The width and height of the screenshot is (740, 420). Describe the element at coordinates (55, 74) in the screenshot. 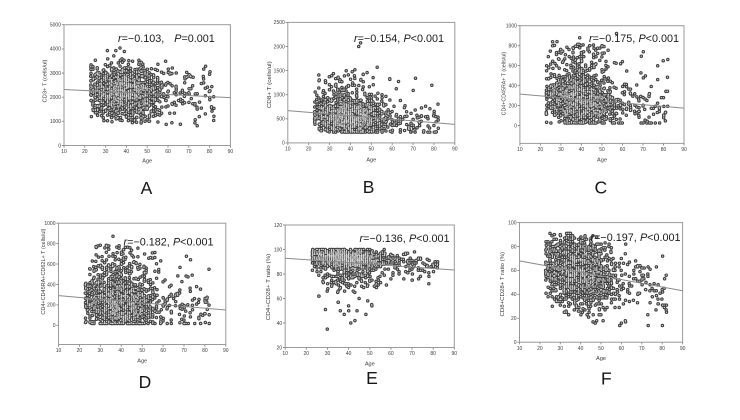

I see `svg-text: 3000` at that location.